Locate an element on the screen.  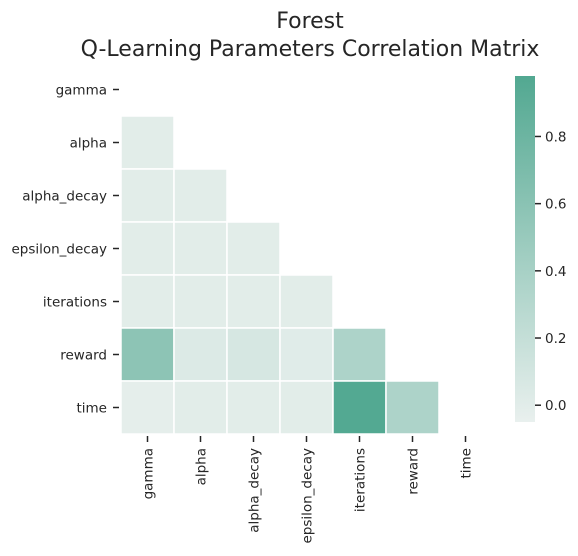
heatmap-cell-epsilon_decay-alpha_decay is located at coordinates (253, 248).